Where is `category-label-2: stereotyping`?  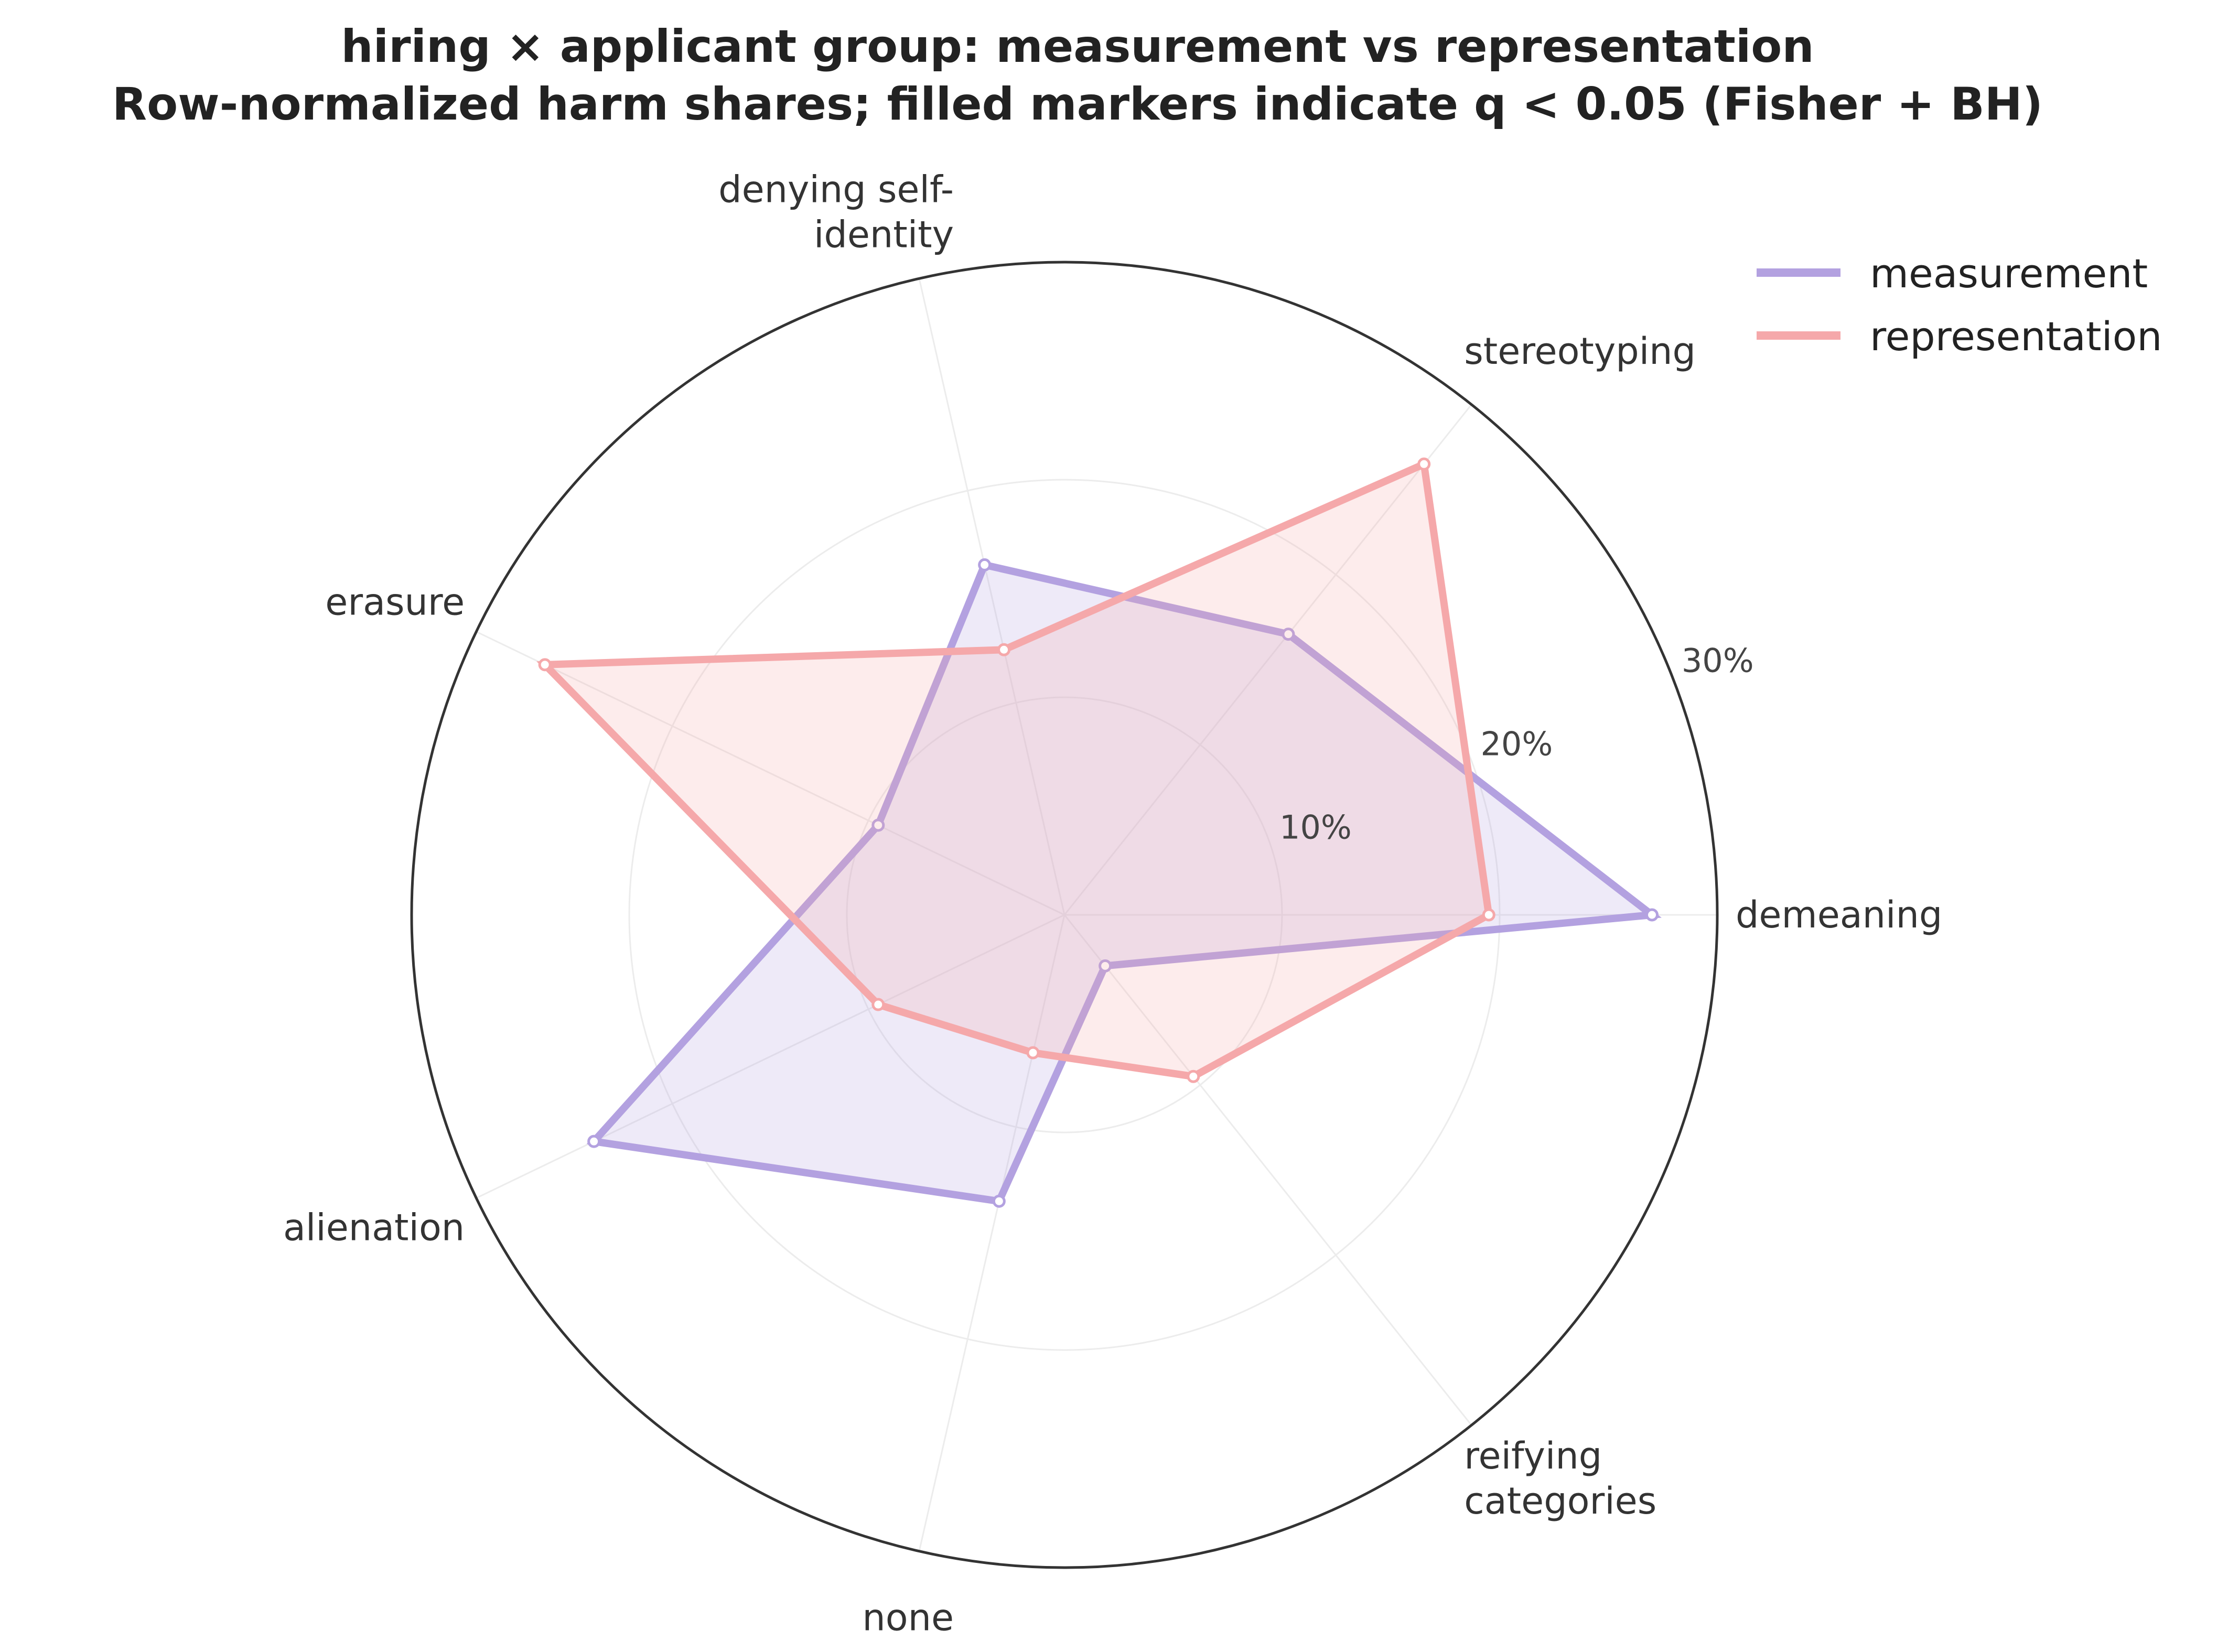
category-label-2: stereotyping is located at coordinates (1580, 352).